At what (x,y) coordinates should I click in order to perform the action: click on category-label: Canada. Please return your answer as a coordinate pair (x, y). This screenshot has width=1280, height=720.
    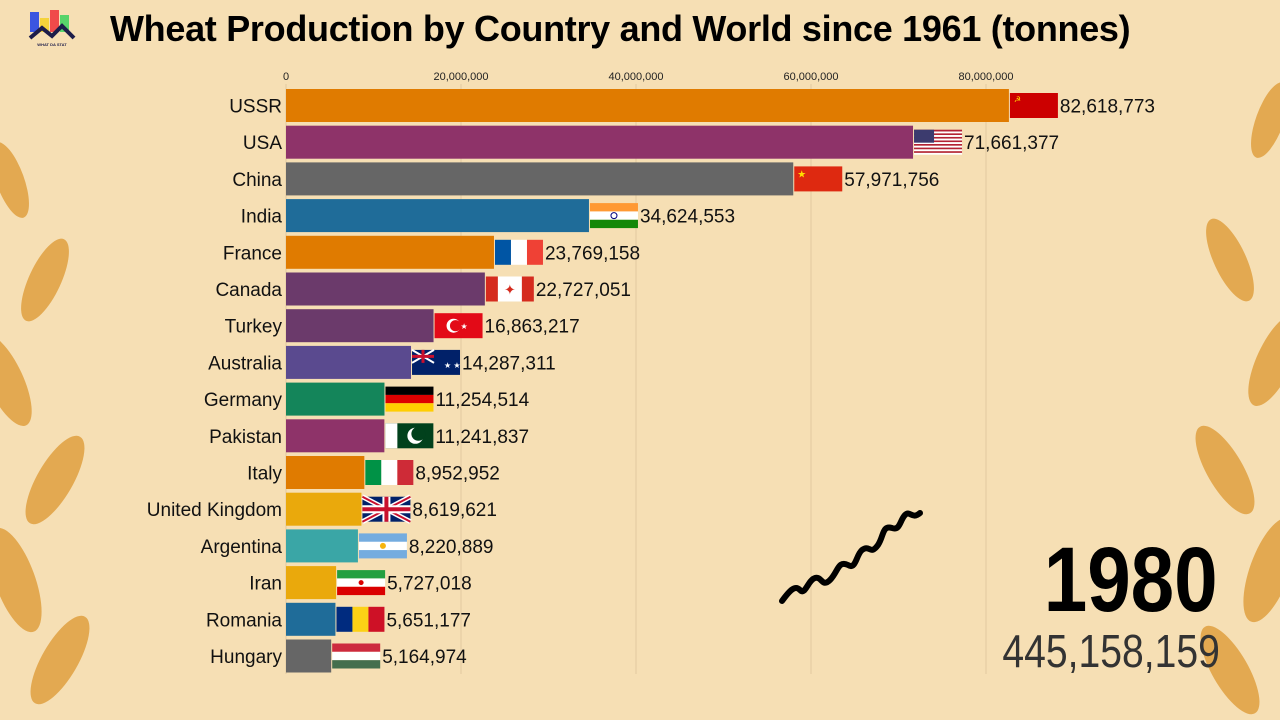
    Looking at the image, I should click on (248, 290).